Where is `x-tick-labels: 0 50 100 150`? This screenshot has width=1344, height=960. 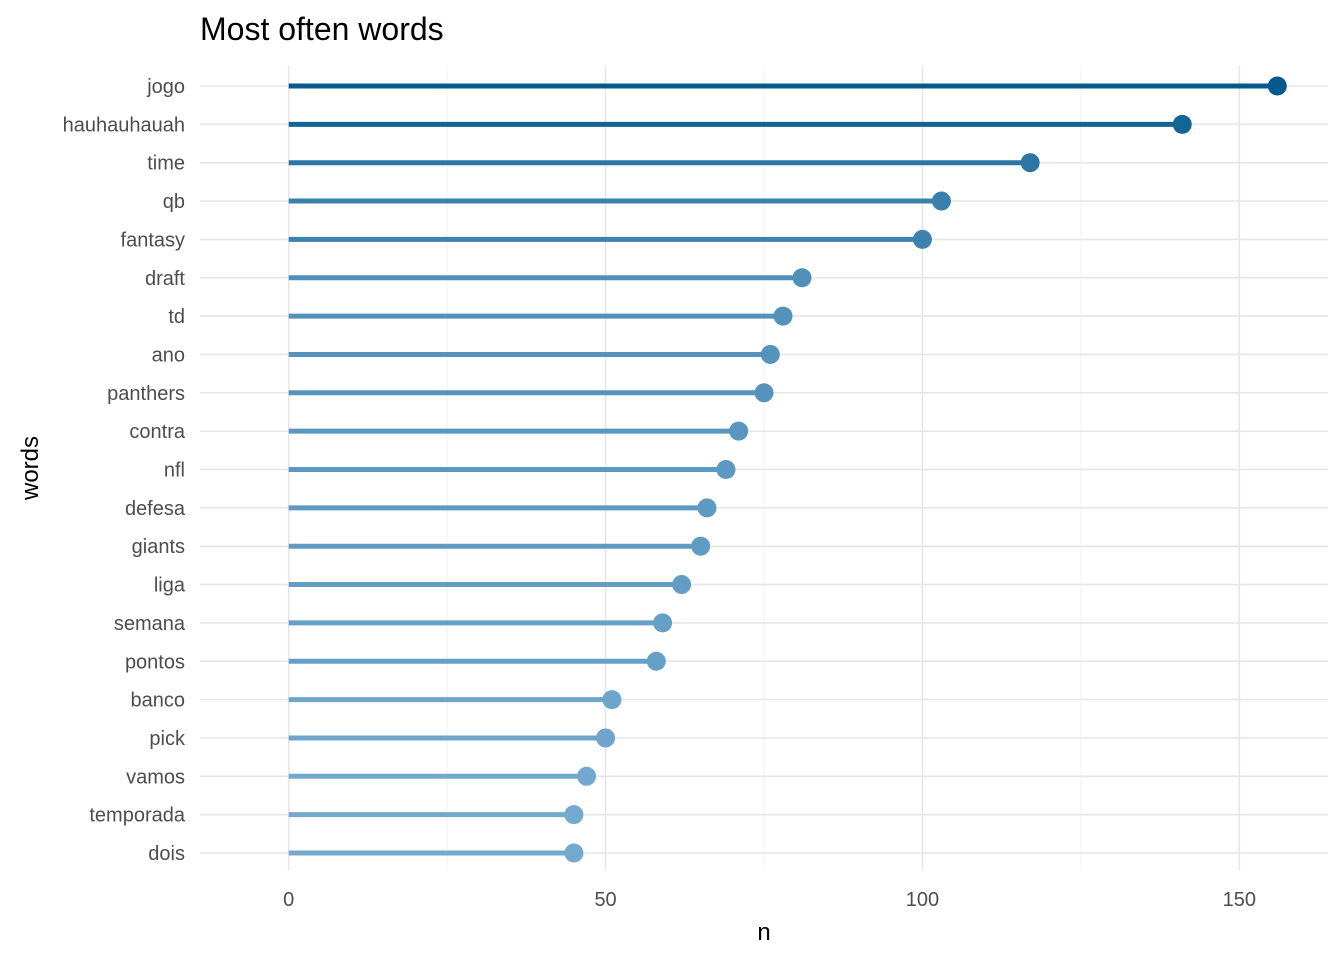
x-tick-labels: 0 50 100 150 is located at coordinates (769, 900).